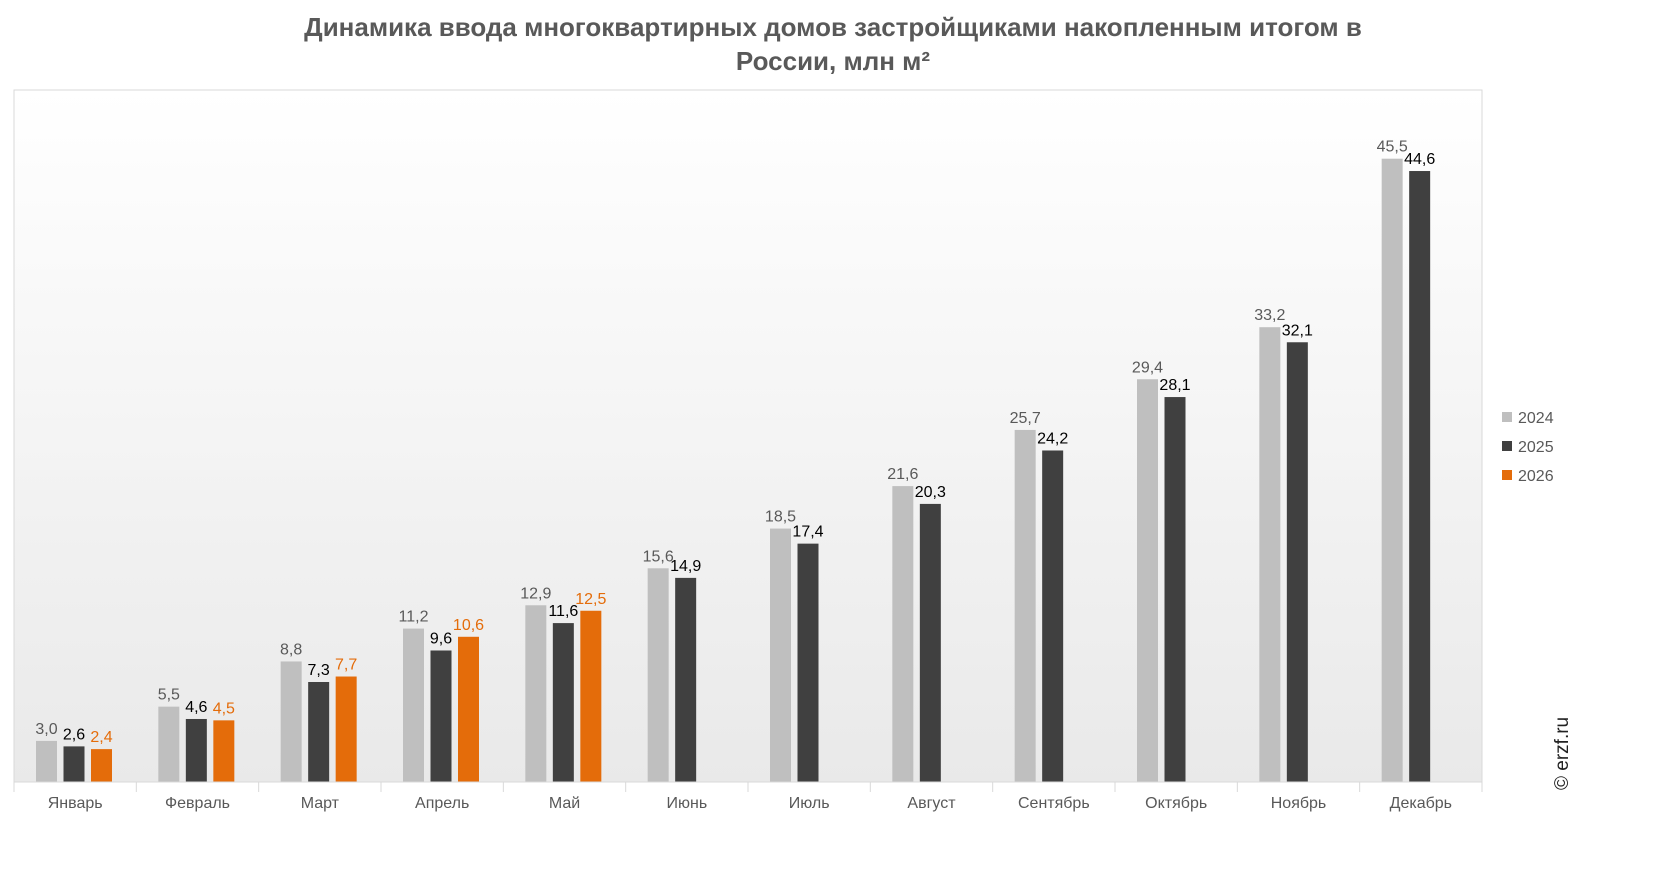 Image resolution: width=1666 pixels, height=872 pixels. What do you see at coordinates (1054, 803) in the screenshot?
I see `x-tick-label: Сентябрь` at bounding box center [1054, 803].